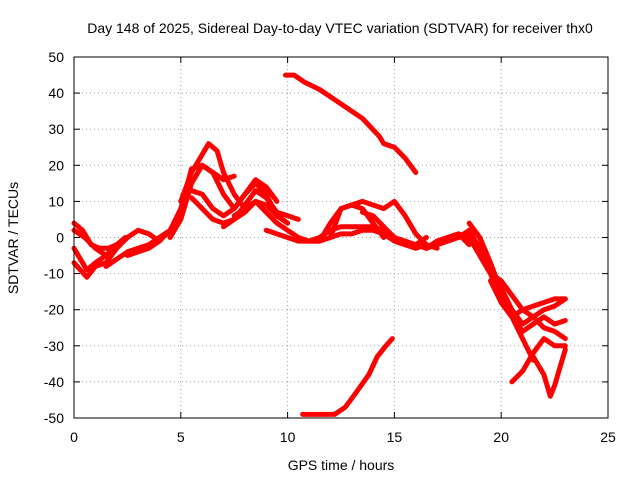 Image resolution: width=640 pixels, height=480 pixels. I want to click on x-axis-label: GPS time / hours, so click(341, 465).